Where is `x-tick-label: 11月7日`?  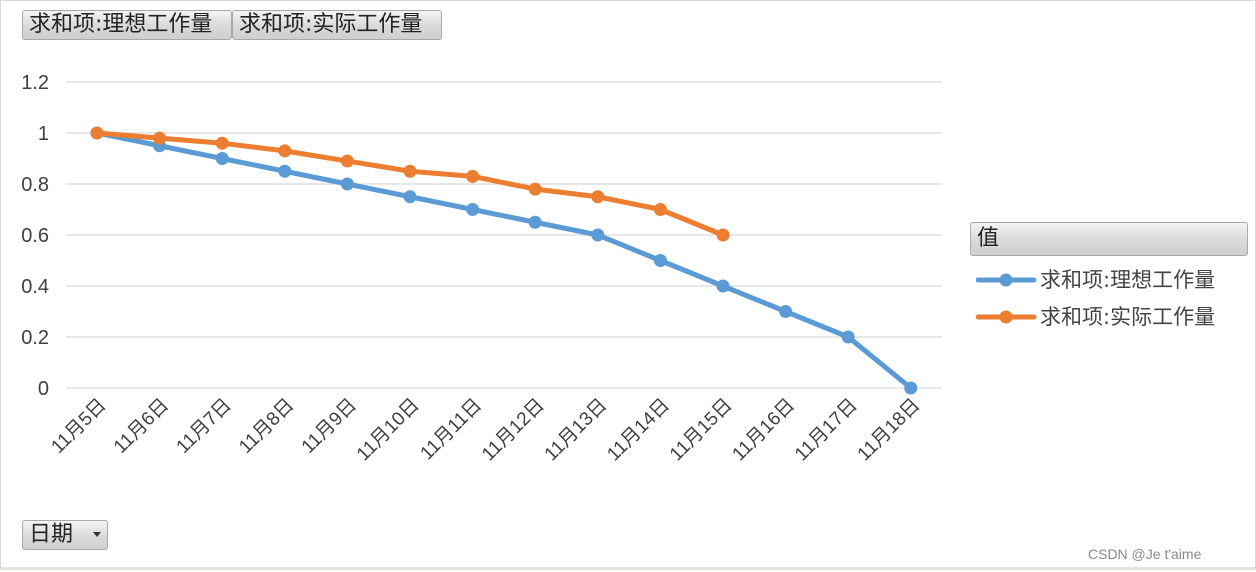
x-tick-label: 11月7日 is located at coordinates (204, 426).